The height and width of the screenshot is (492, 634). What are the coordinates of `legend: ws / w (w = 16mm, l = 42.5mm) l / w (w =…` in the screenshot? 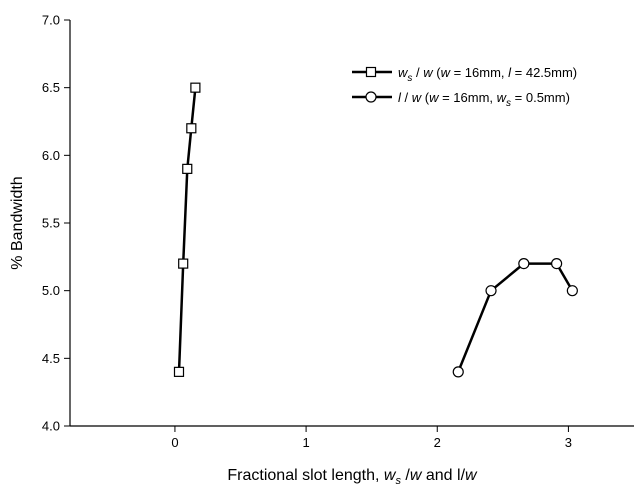 It's located at (464, 87).